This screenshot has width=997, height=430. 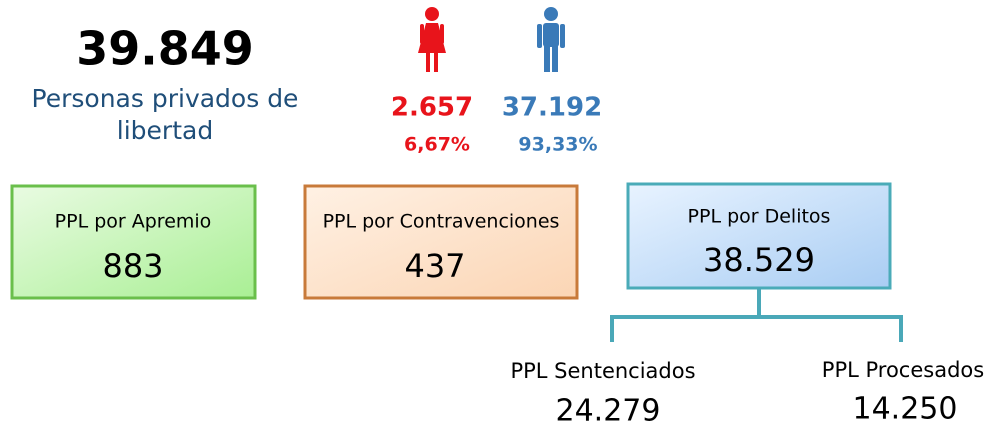 What do you see at coordinates (432, 39) in the screenshot?
I see `female-icon` at bounding box center [432, 39].